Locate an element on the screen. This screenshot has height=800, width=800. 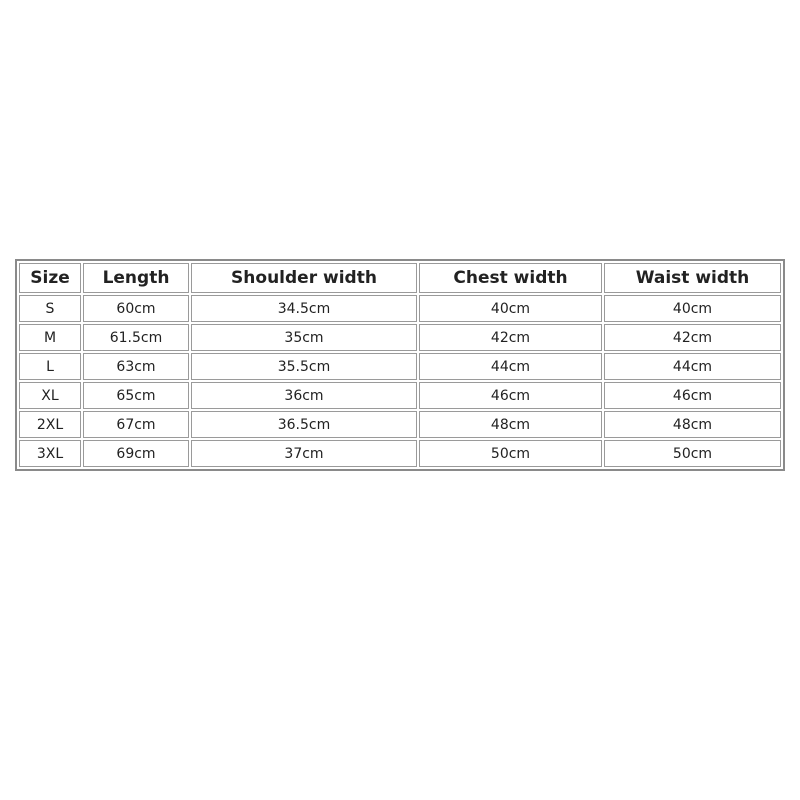
header-shoulder-width: Shoulder width is located at coordinates (304, 278).